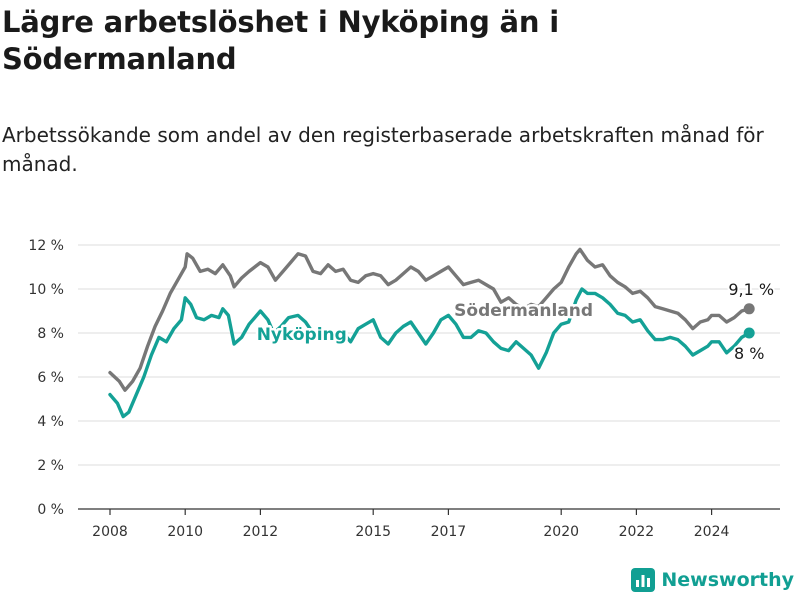 The image size is (800, 600). What do you see at coordinates (561, 532) in the screenshot?
I see `x-tick-label: 2020` at bounding box center [561, 532].